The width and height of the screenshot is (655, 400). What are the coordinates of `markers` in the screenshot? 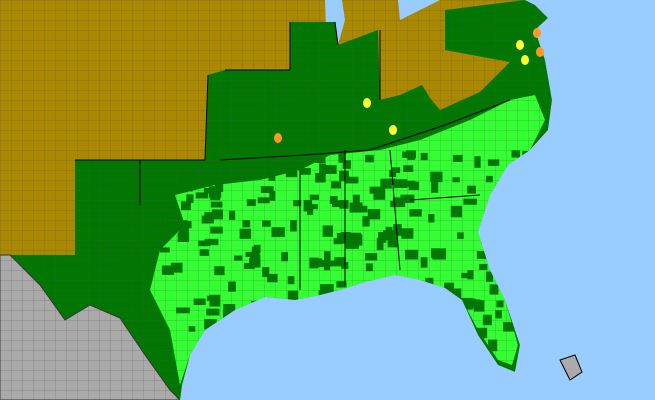 It's located at (409, 85).